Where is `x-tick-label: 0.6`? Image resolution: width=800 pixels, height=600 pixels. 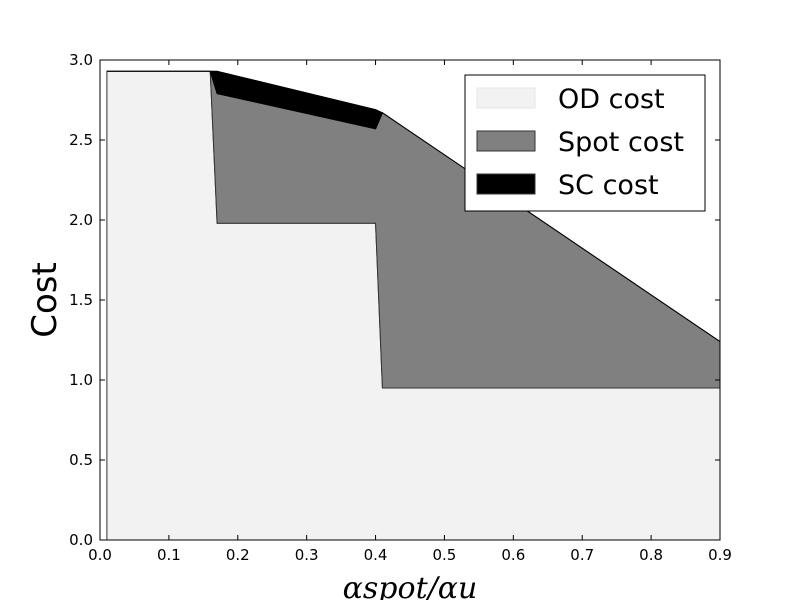 x-tick-label: 0.6 is located at coordinates (513, 555).